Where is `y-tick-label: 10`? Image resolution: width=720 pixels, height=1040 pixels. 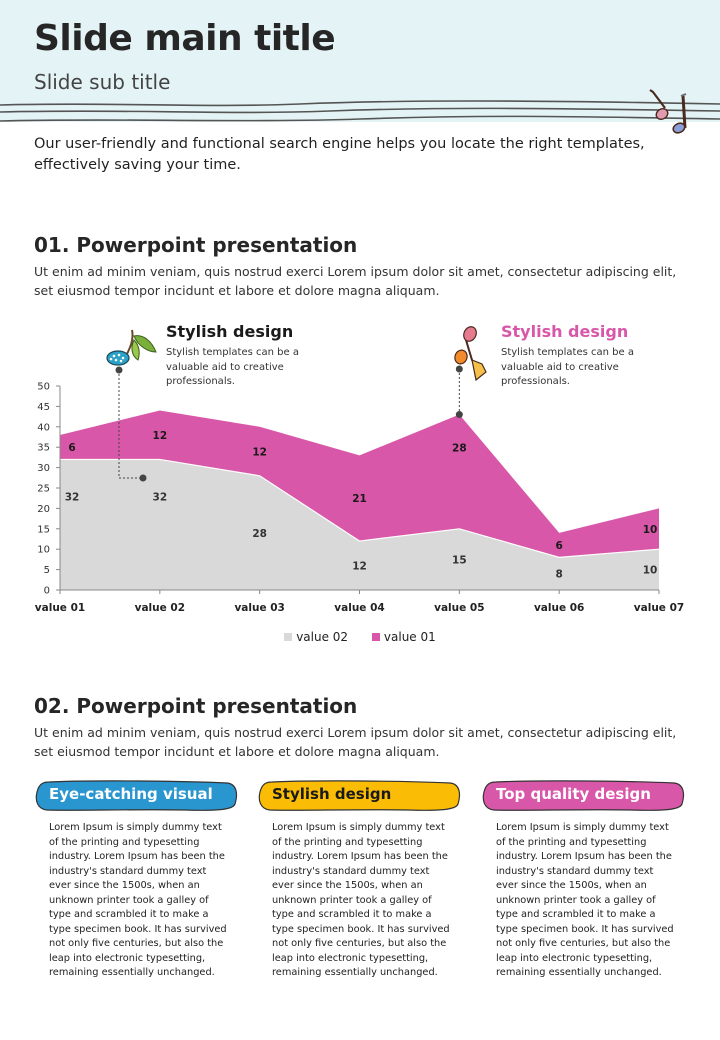 y-tick-label: 10 is located at coordinates (43, 550).